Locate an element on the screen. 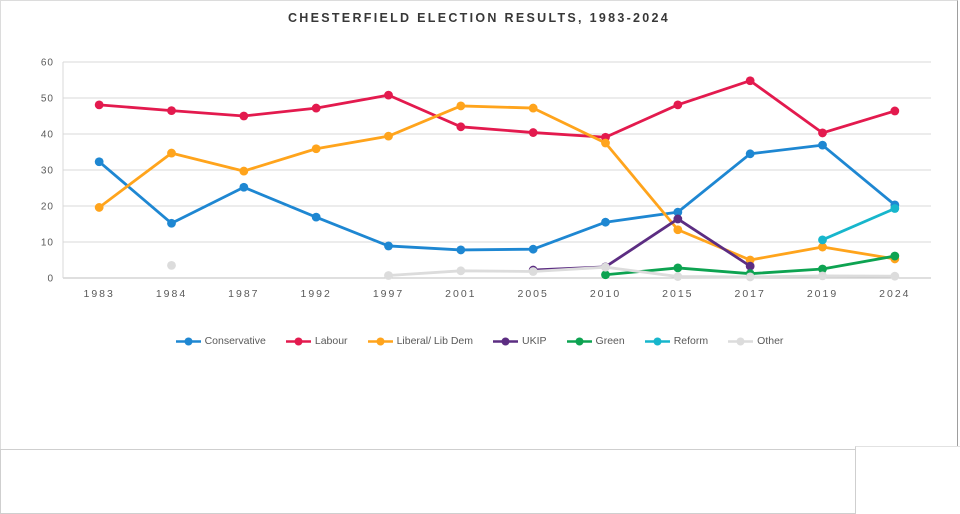 This screenshot has width=960, height=514. series-reform is located at coordinates (859, 224).